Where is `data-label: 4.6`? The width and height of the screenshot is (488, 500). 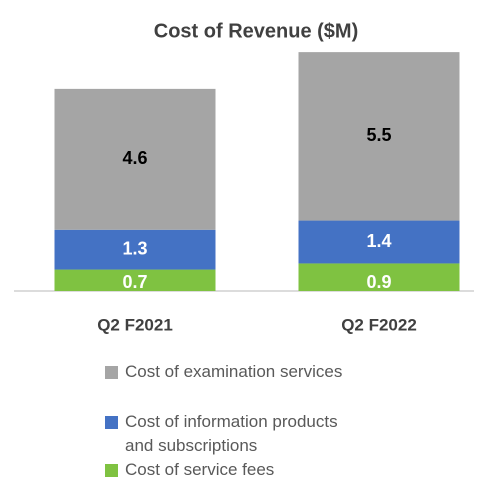 data-label: 4.6 is located at coordinates (134, 158).